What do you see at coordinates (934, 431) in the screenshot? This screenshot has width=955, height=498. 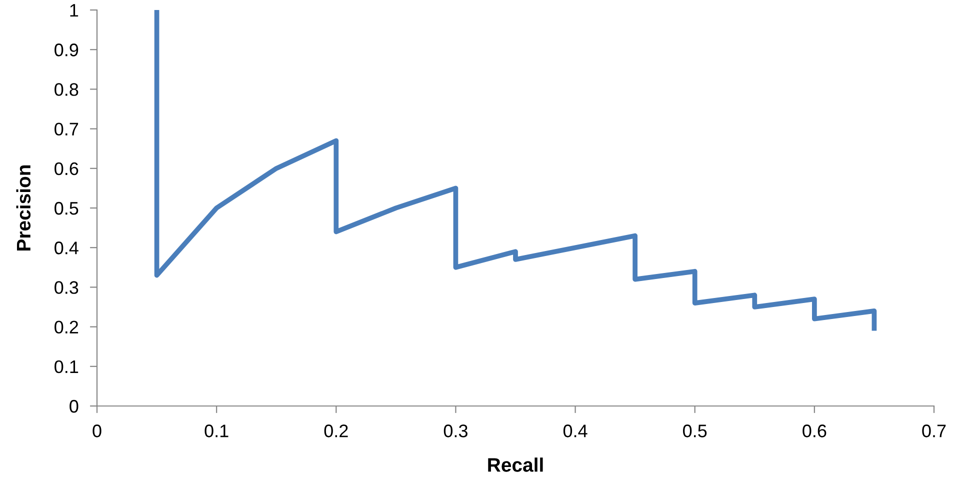 I see `x-tick-label: 0.7` at bounding box center [934, 431].